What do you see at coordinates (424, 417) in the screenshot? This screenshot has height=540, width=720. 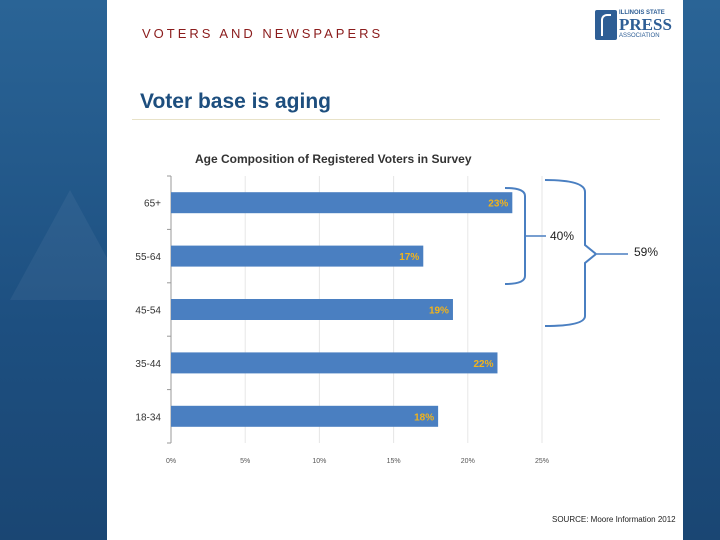 I see `bar-value-label: 18%` at bounding box center [424, 417].